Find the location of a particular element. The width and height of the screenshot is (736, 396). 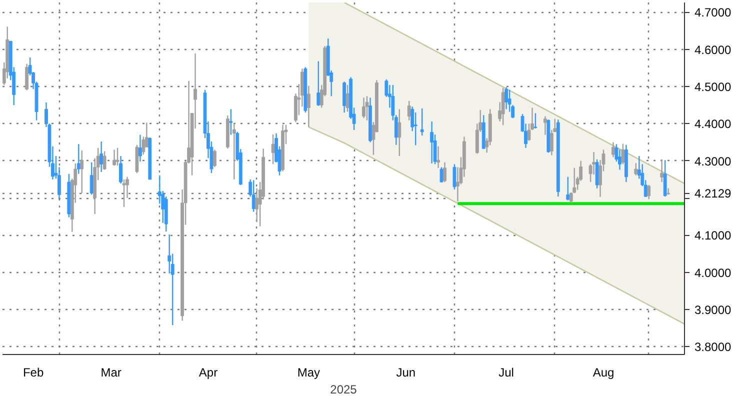

y-tick-label: 4.6000 is located at coordinates (713, 49).